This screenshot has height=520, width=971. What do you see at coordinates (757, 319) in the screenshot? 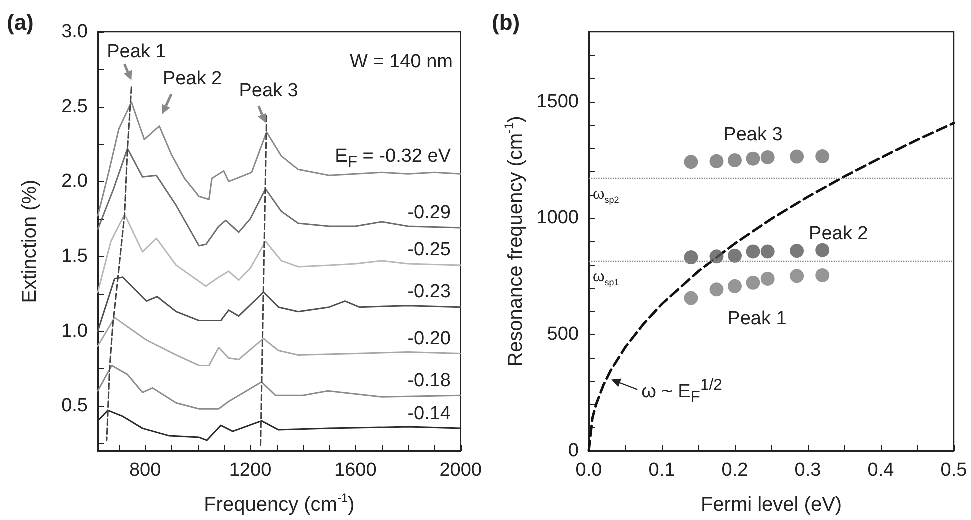
I see `series-label: Peak 1` at bounding box center [757, 319].